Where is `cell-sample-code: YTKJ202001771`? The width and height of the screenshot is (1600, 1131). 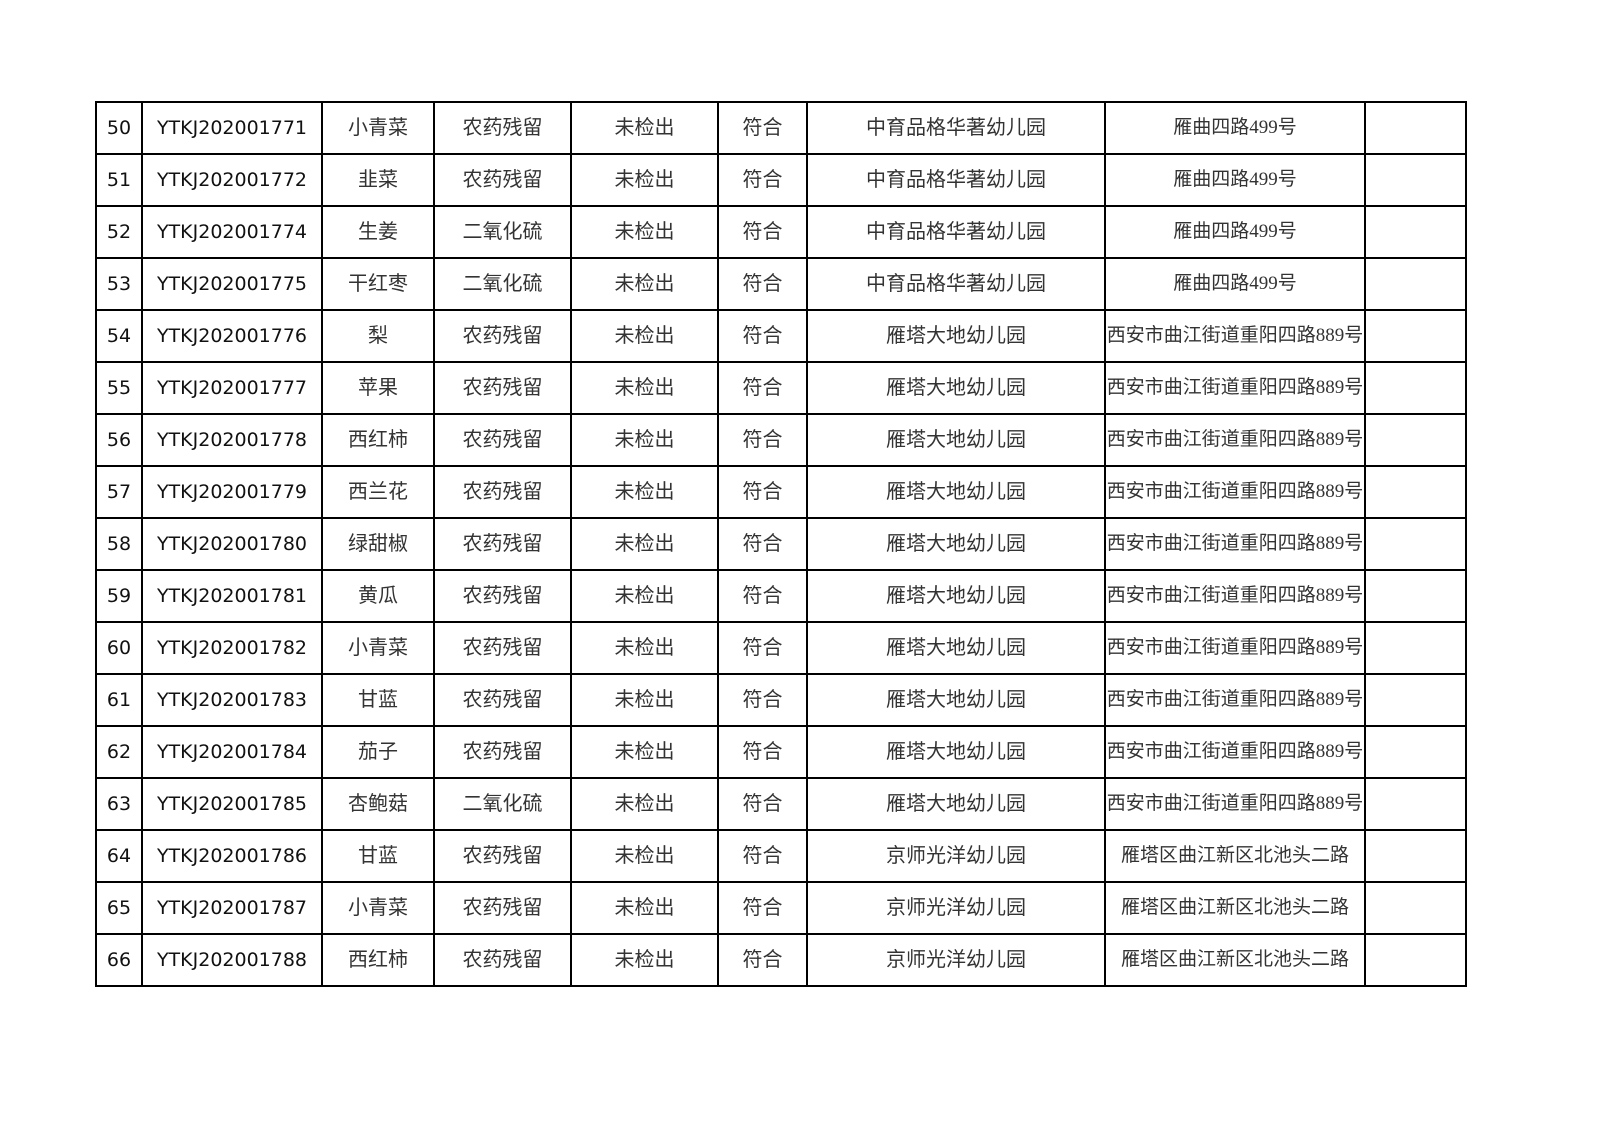
cell-sample-code: YTKJ202001771 is located at coordinates (232, 128).